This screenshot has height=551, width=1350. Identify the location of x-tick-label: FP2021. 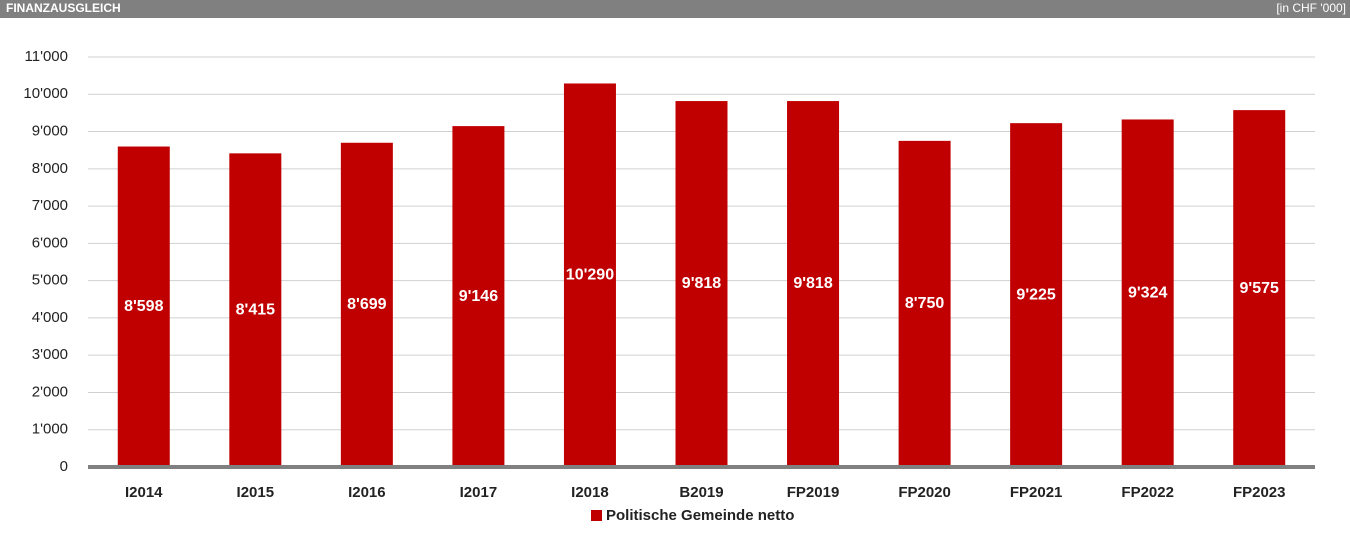
(1036, 492).